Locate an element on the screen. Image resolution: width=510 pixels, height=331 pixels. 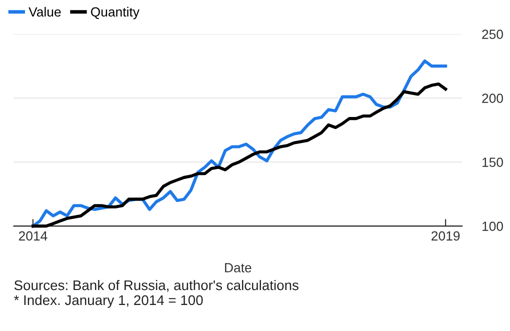
legend-label: Value is located at coordinates (44, 11).